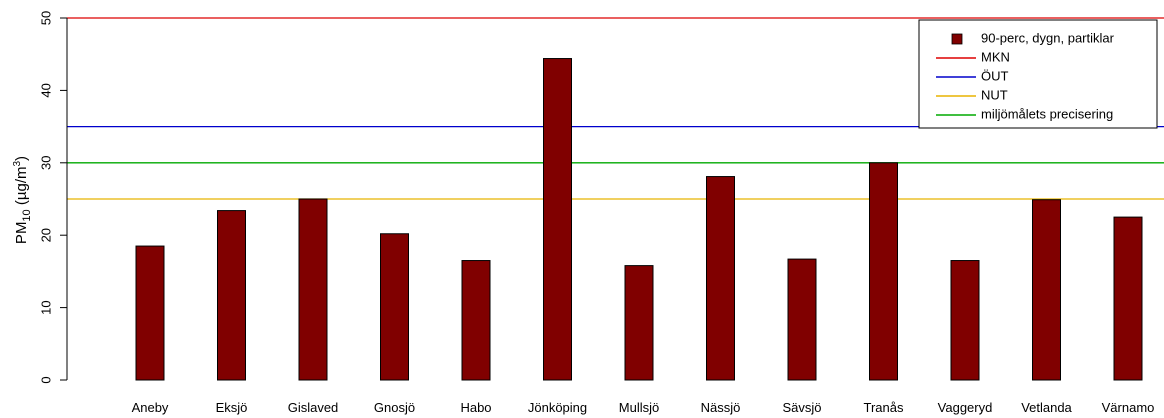 This screenshot has height=418, width=1164. Describe the element at coordinates (45, 379) in the screenshot. I see `y-tick-label-0: 0` at that location.